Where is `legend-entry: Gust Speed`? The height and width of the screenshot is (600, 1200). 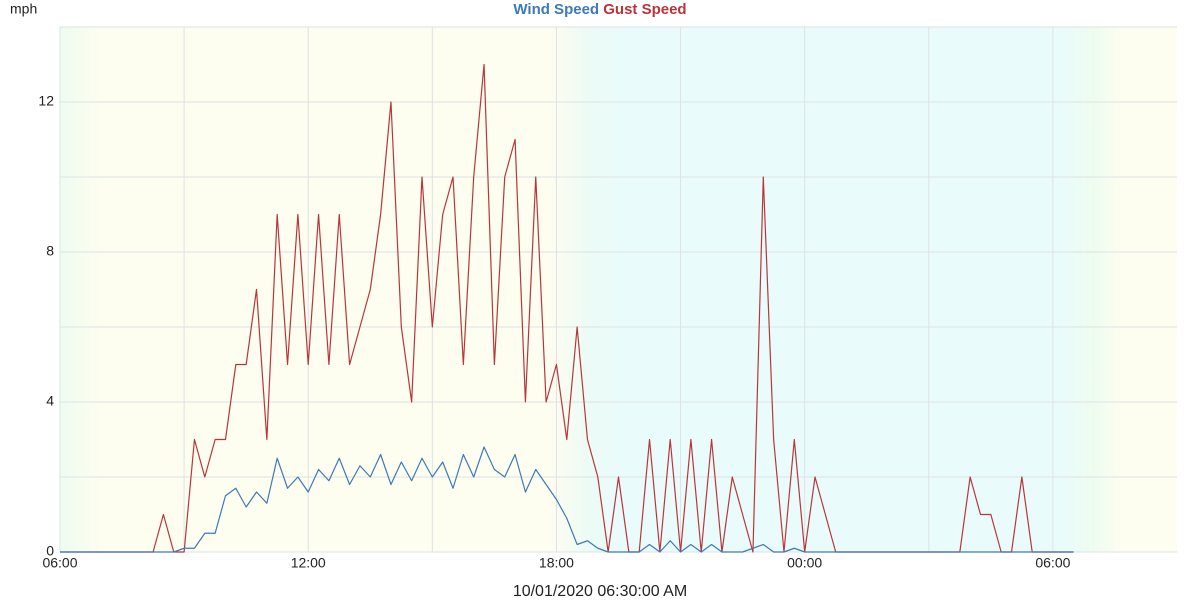
legend-entry: Gust Speed is located at coordinates (644, 9).